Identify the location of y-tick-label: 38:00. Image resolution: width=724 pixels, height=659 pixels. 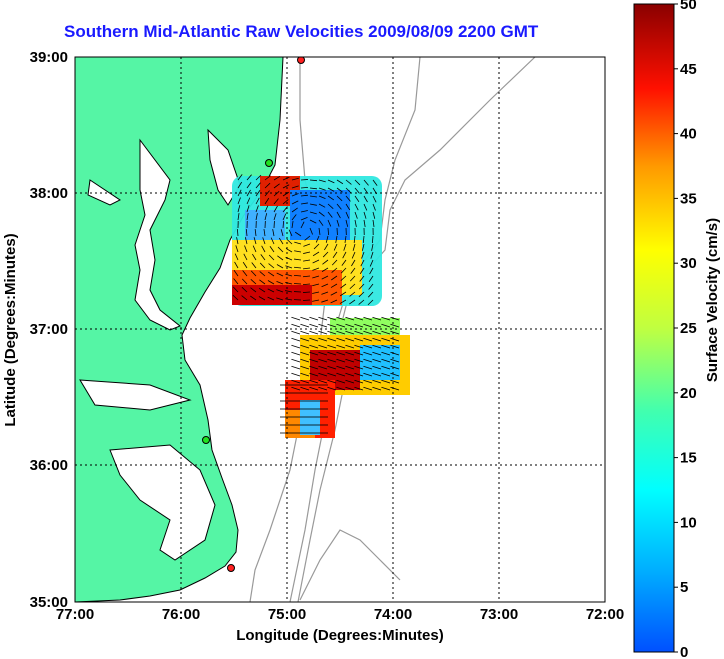
(49, 193).